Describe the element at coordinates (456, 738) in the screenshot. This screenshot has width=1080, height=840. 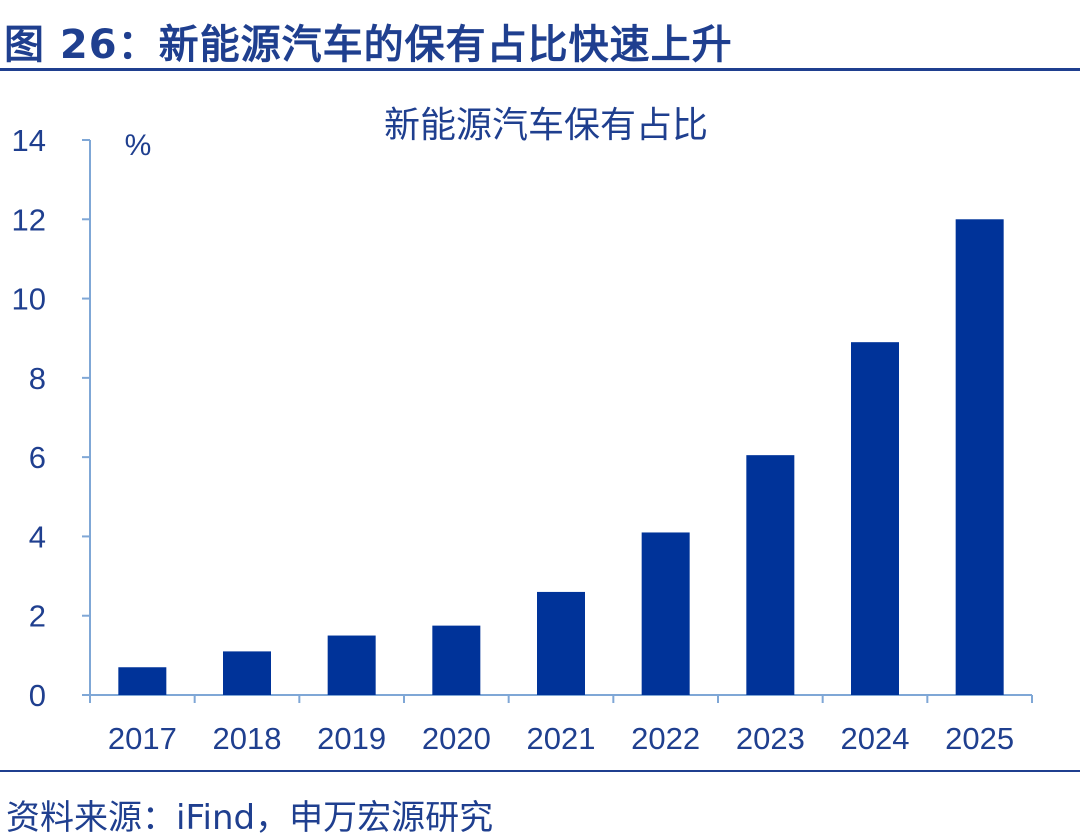
I see `x-tick-label: 2020` at that location.